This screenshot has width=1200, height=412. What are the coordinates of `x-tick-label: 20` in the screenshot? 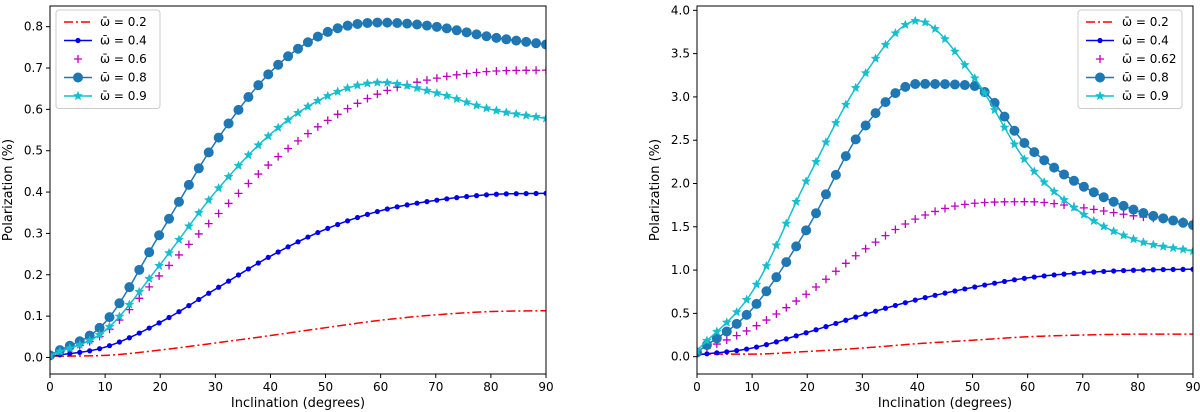 It's located at (160, 387).